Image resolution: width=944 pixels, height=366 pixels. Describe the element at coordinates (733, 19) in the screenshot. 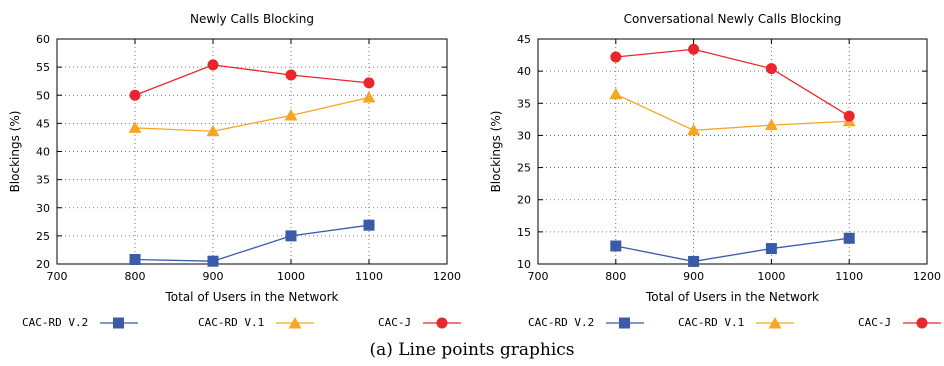

I see `chart-title: Conversational Newly Calls Blocking` at that location.